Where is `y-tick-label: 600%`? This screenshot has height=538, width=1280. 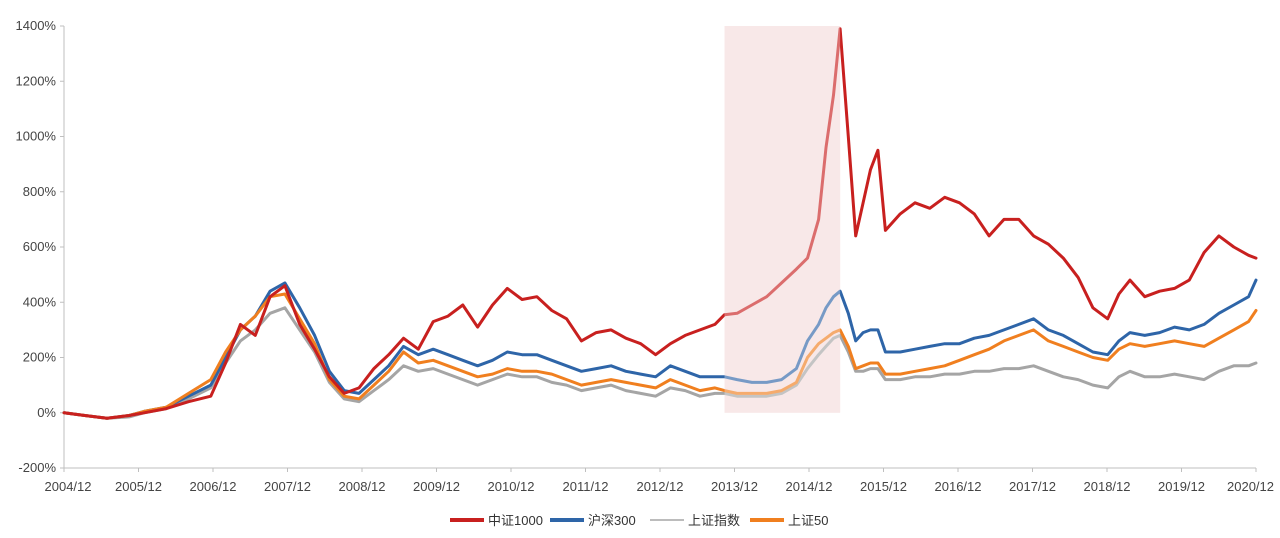 y-tick-label: 600% is located at coordinates (40, 246).